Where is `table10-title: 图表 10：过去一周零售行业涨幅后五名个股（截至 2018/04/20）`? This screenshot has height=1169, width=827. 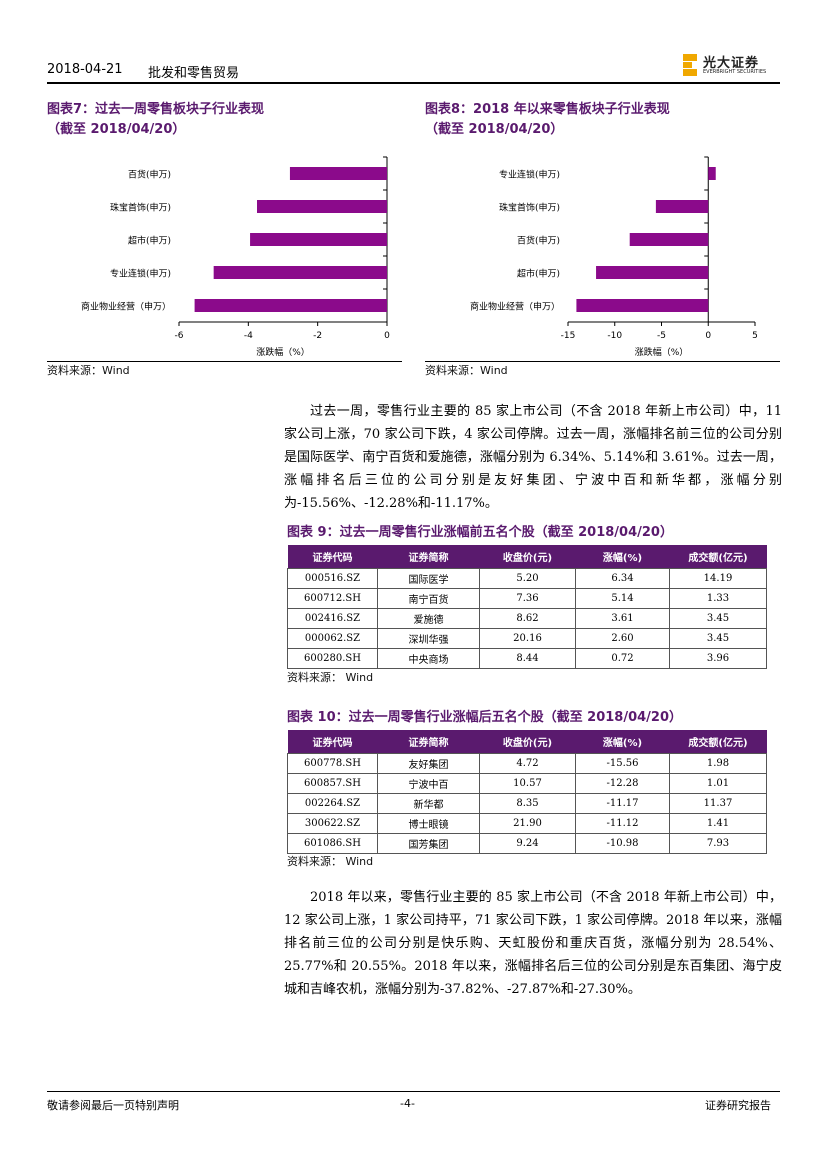 table10-title: 图表 10：过去一周零售行业涨幅后五名个股（截至 2018/04/20） is located at coordinates (485, 717).